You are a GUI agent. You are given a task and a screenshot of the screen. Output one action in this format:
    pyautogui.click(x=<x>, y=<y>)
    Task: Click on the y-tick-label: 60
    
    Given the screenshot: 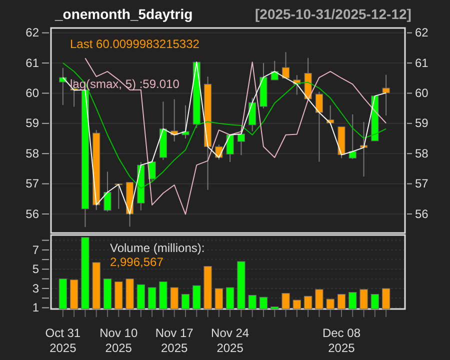 What is the action you would take?
    pyautogui.click(x=33, y=93)
    